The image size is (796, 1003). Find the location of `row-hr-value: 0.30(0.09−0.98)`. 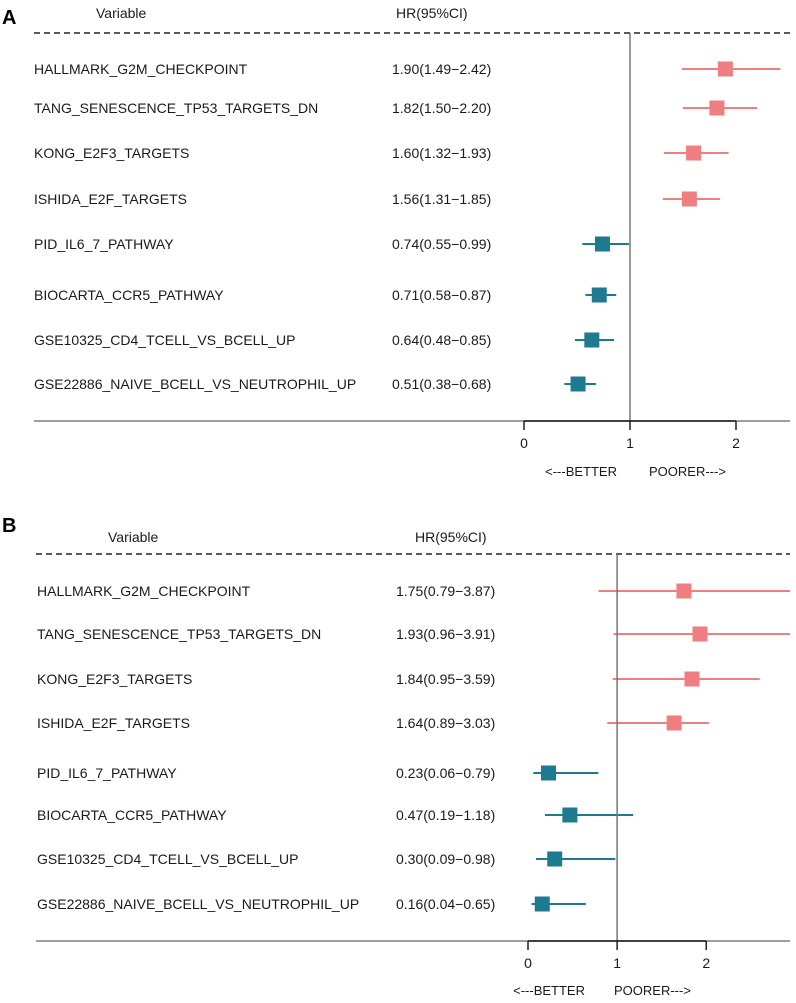

row-hr-value: 0.30(0.09−0.98) is located at coordinates (445, 859).